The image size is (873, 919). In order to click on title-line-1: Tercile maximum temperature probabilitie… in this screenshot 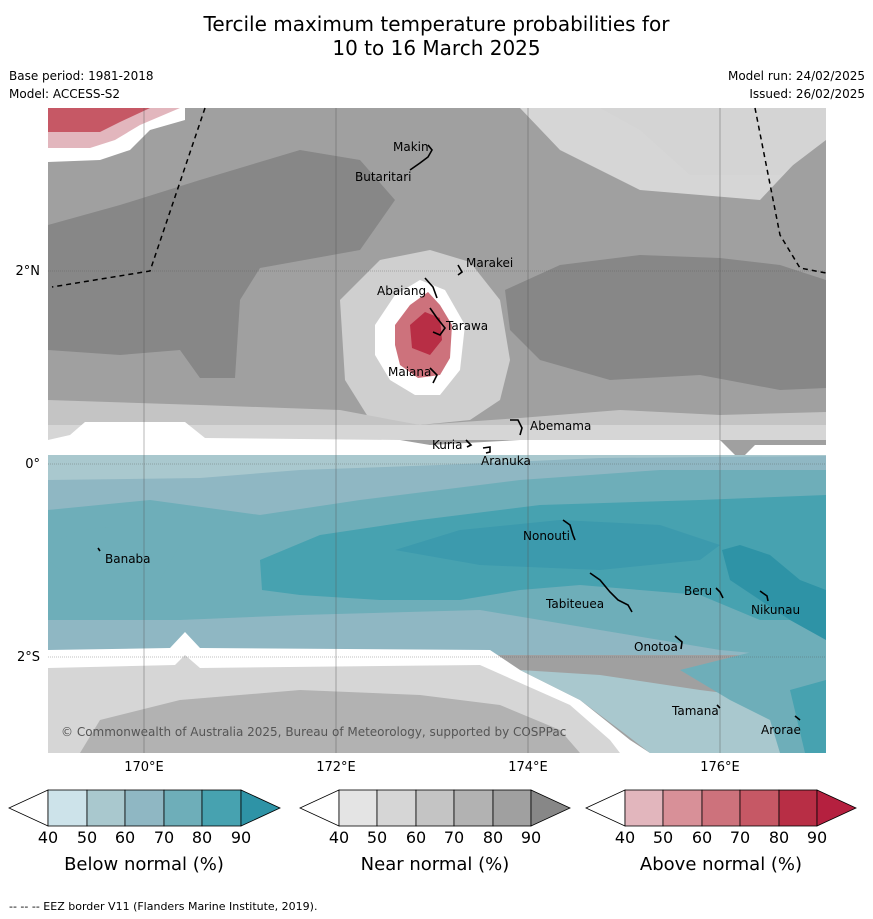, I will do `click(436, 24)`.